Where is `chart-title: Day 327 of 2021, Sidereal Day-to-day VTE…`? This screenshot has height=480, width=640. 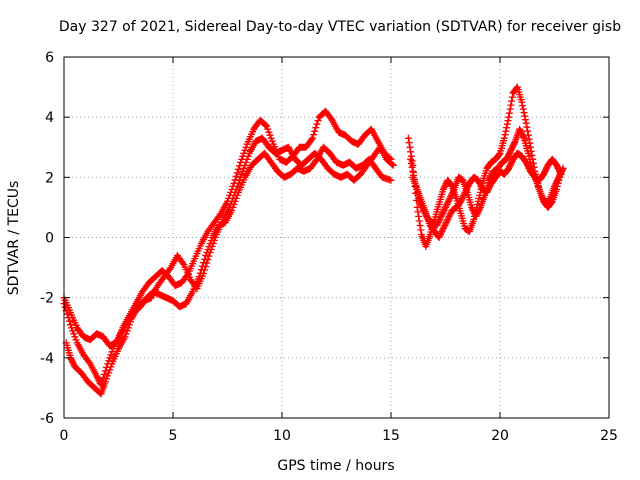
chart-title: Day 327 of 2021, Sidereal Day-to-day VTE… is located at coordinates (340, 27).